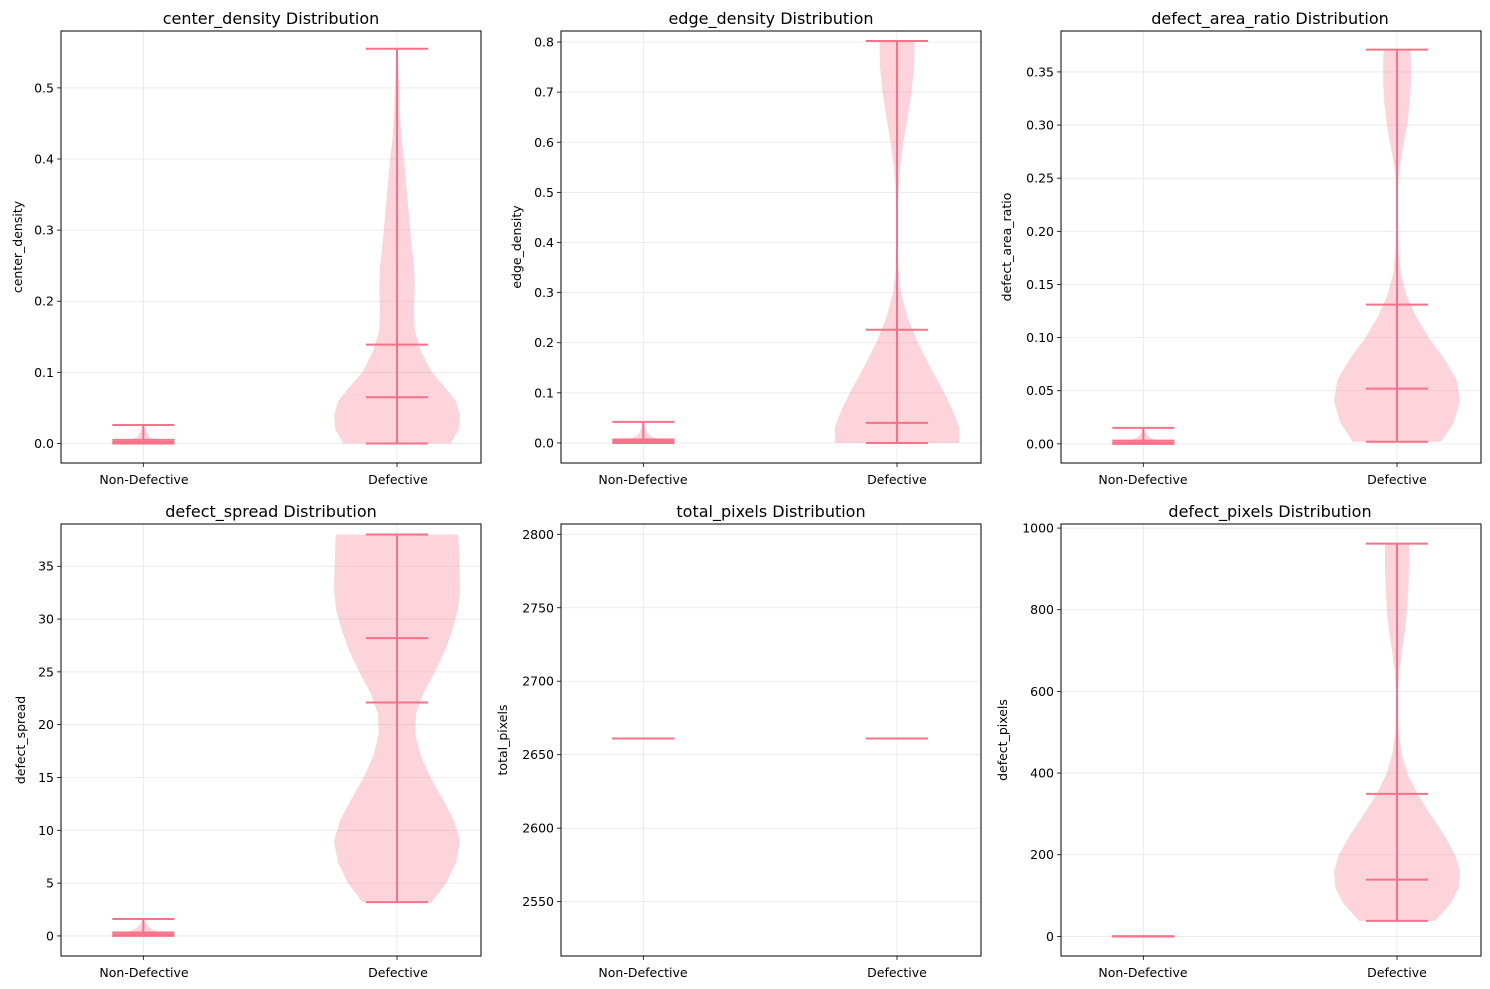 This screenshot has height=989, width=1490. What do you see at coordinates (544, 142) in the screenshot?
I see `y-tick-label: 0.6` at bounding box center [544, 142].